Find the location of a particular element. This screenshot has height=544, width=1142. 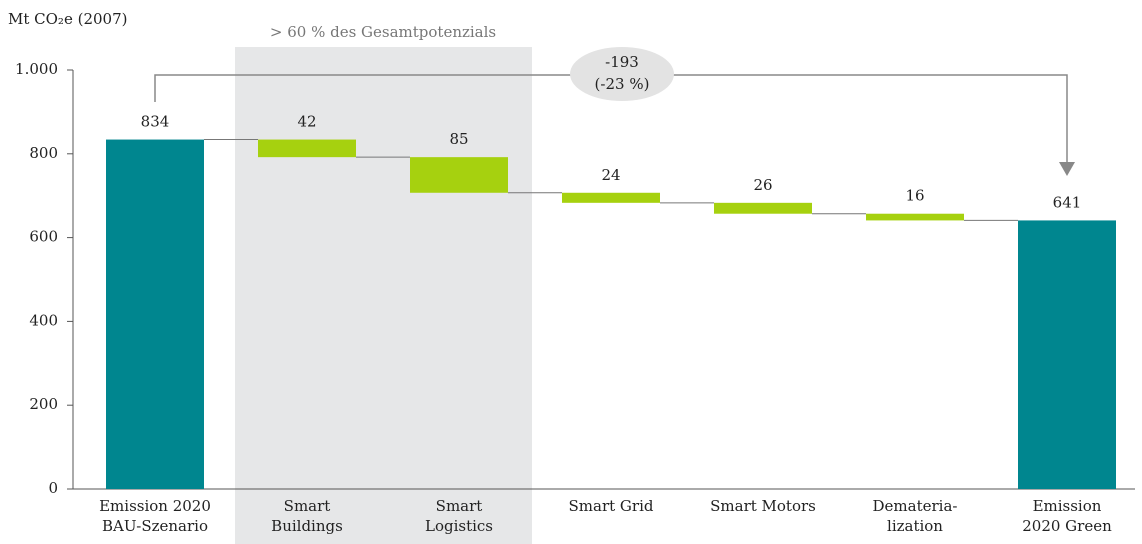

y-tick-label: 1.000 is located at coordinates (36, 69).